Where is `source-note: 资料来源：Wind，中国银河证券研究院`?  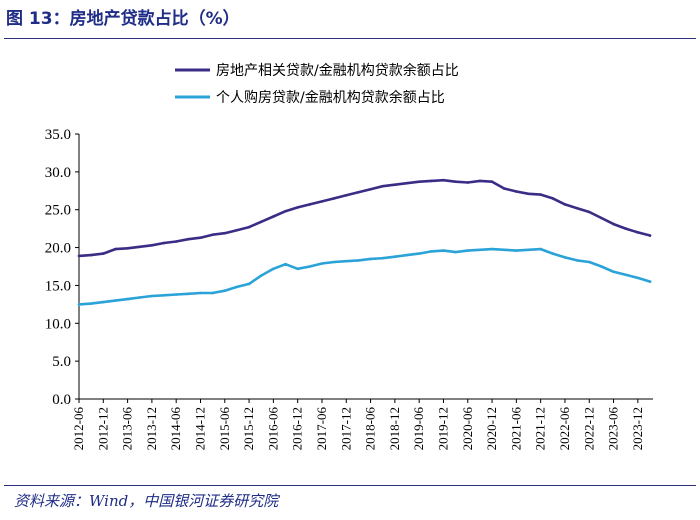
source-note: 资料来源：Wind，中国银河证券研究院 is located at coordinates (146, 501).